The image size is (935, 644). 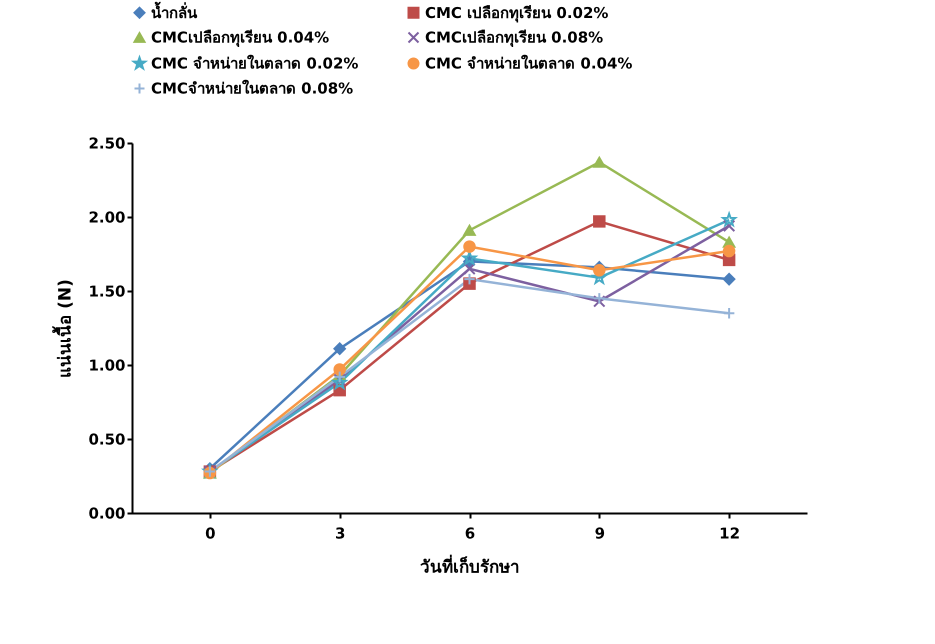 I want to click on x-tick-label: 3, so click(x=340, y=533).